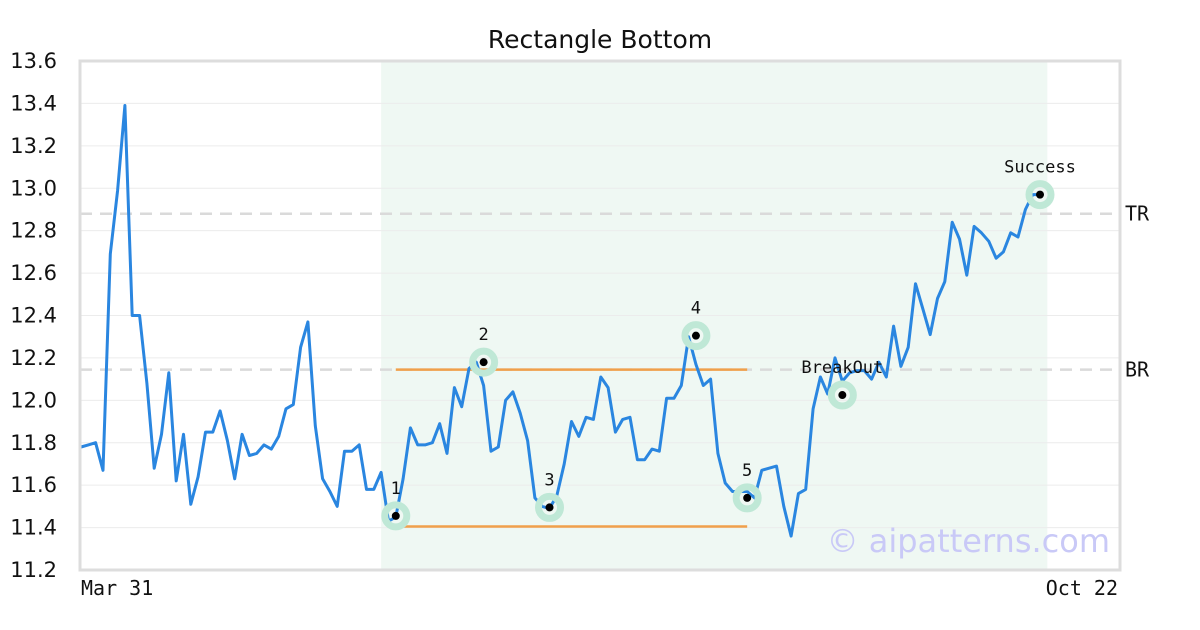 The width and height of the screenshot is (1200, 630). Describe the element at coordinates (549, 480) in the screenshot. I see `annotation-label-3: 3` at that location.